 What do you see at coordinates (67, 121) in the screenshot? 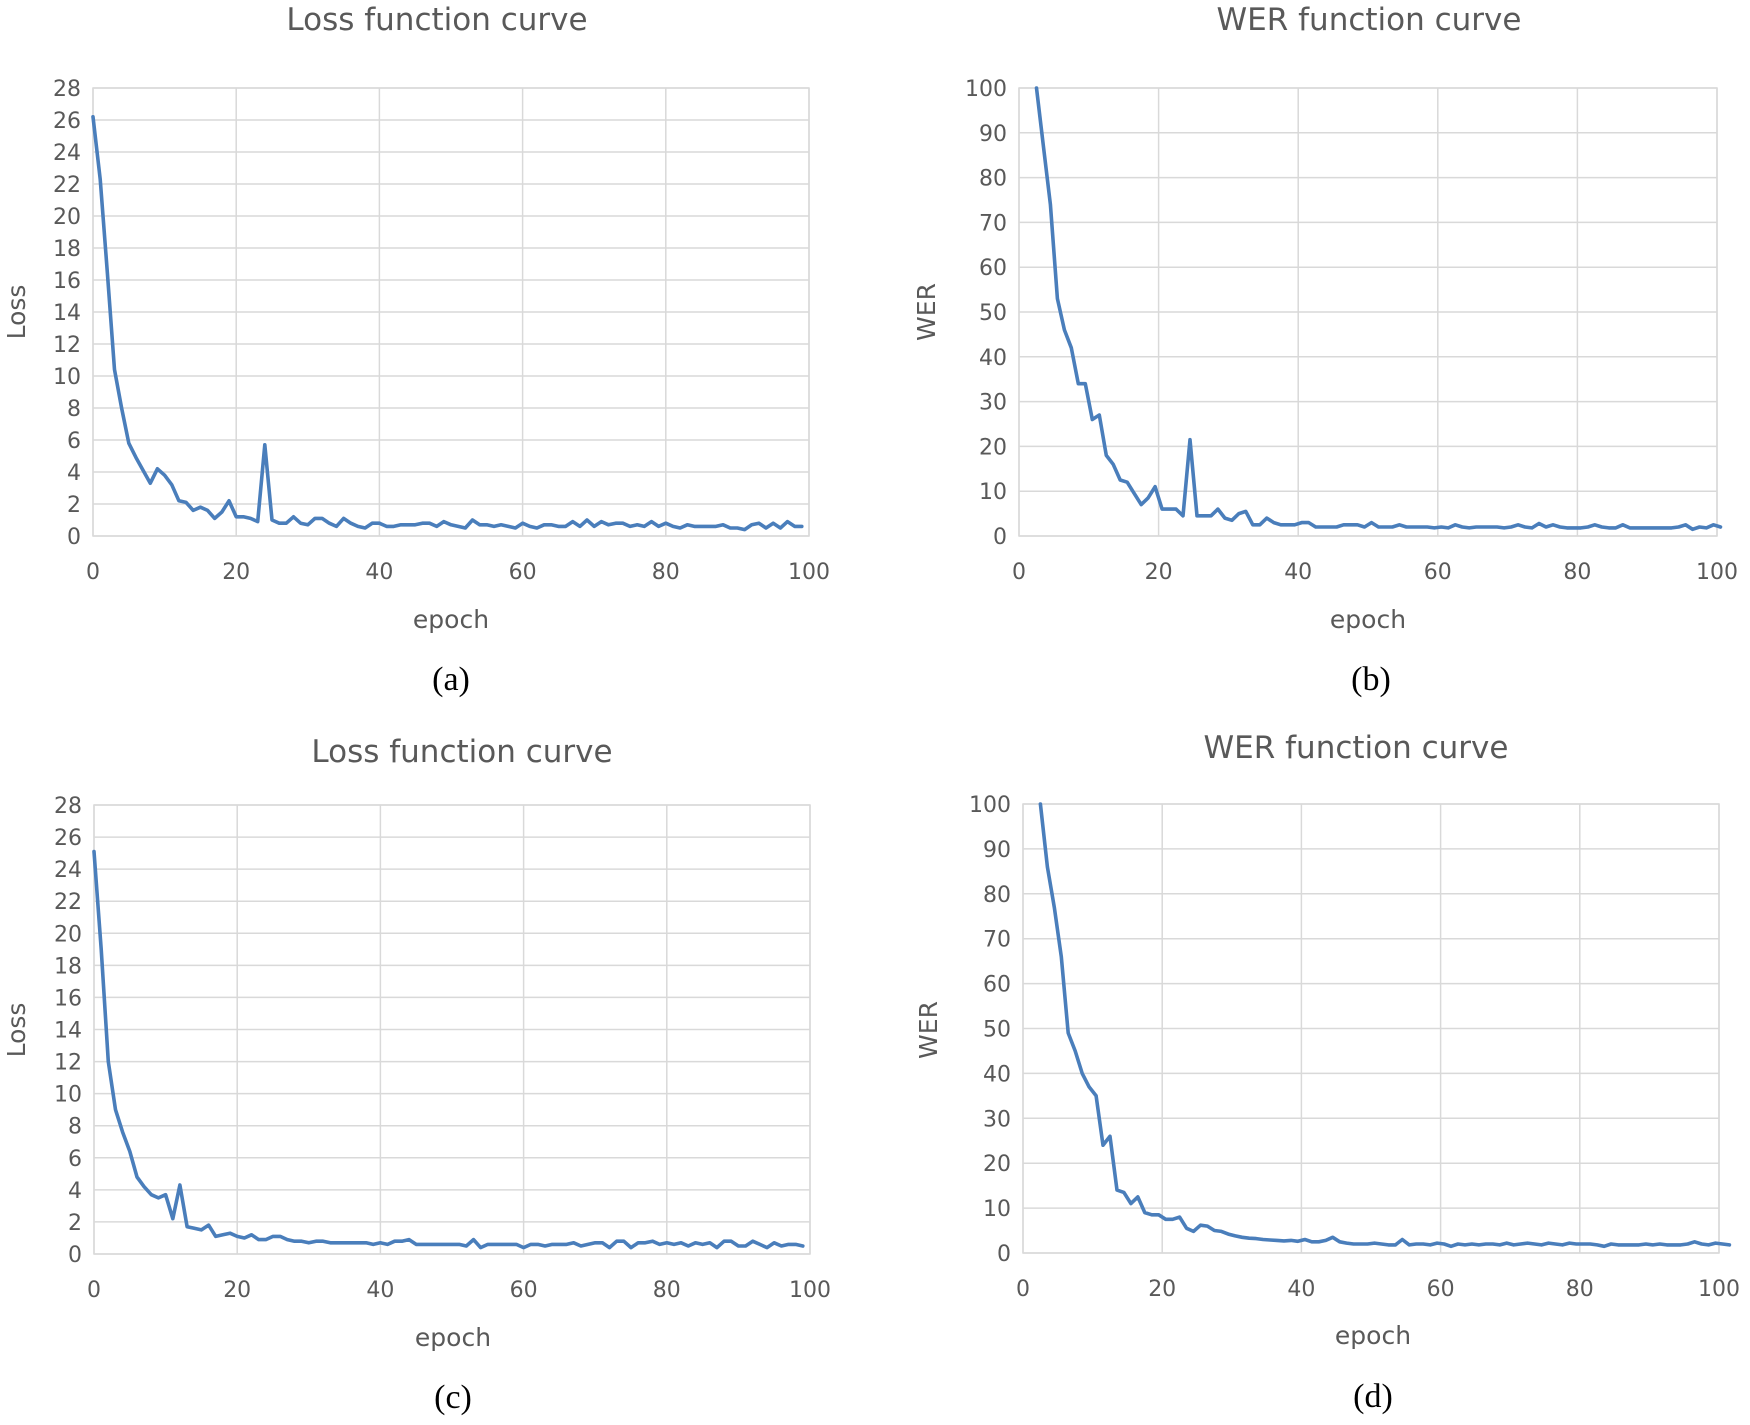
I see `y-tick-label: 26` at bounding box center [67, 121].